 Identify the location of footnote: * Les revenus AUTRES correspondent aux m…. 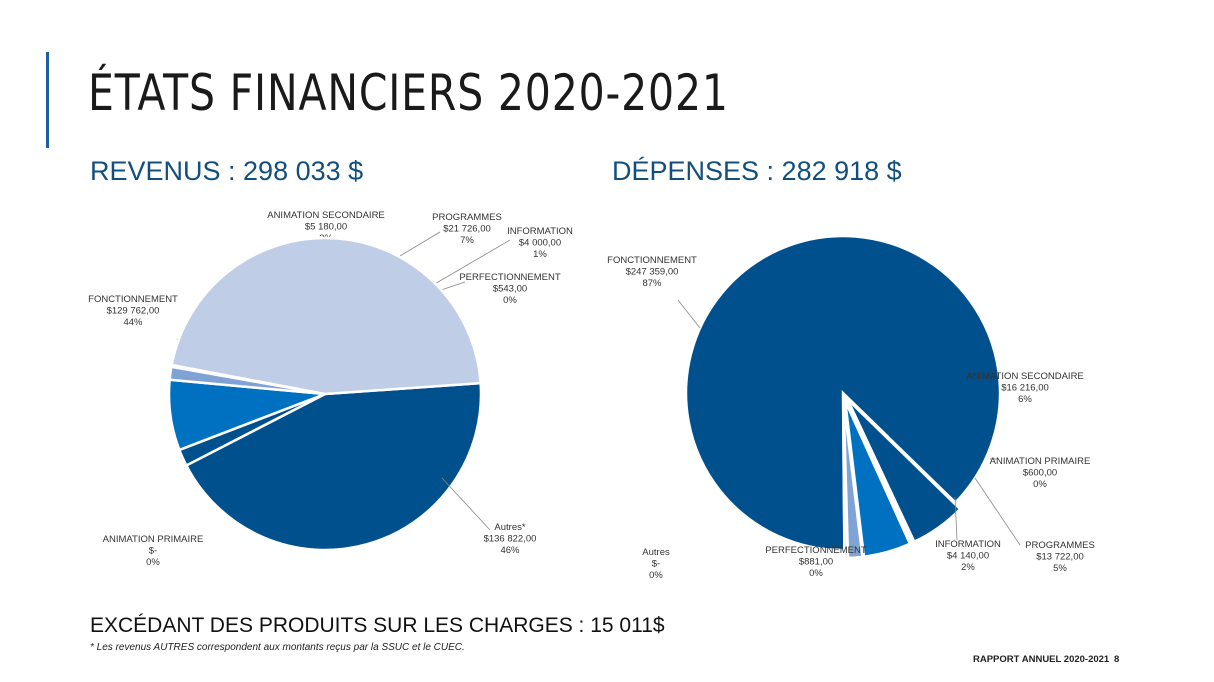
(277, 647).